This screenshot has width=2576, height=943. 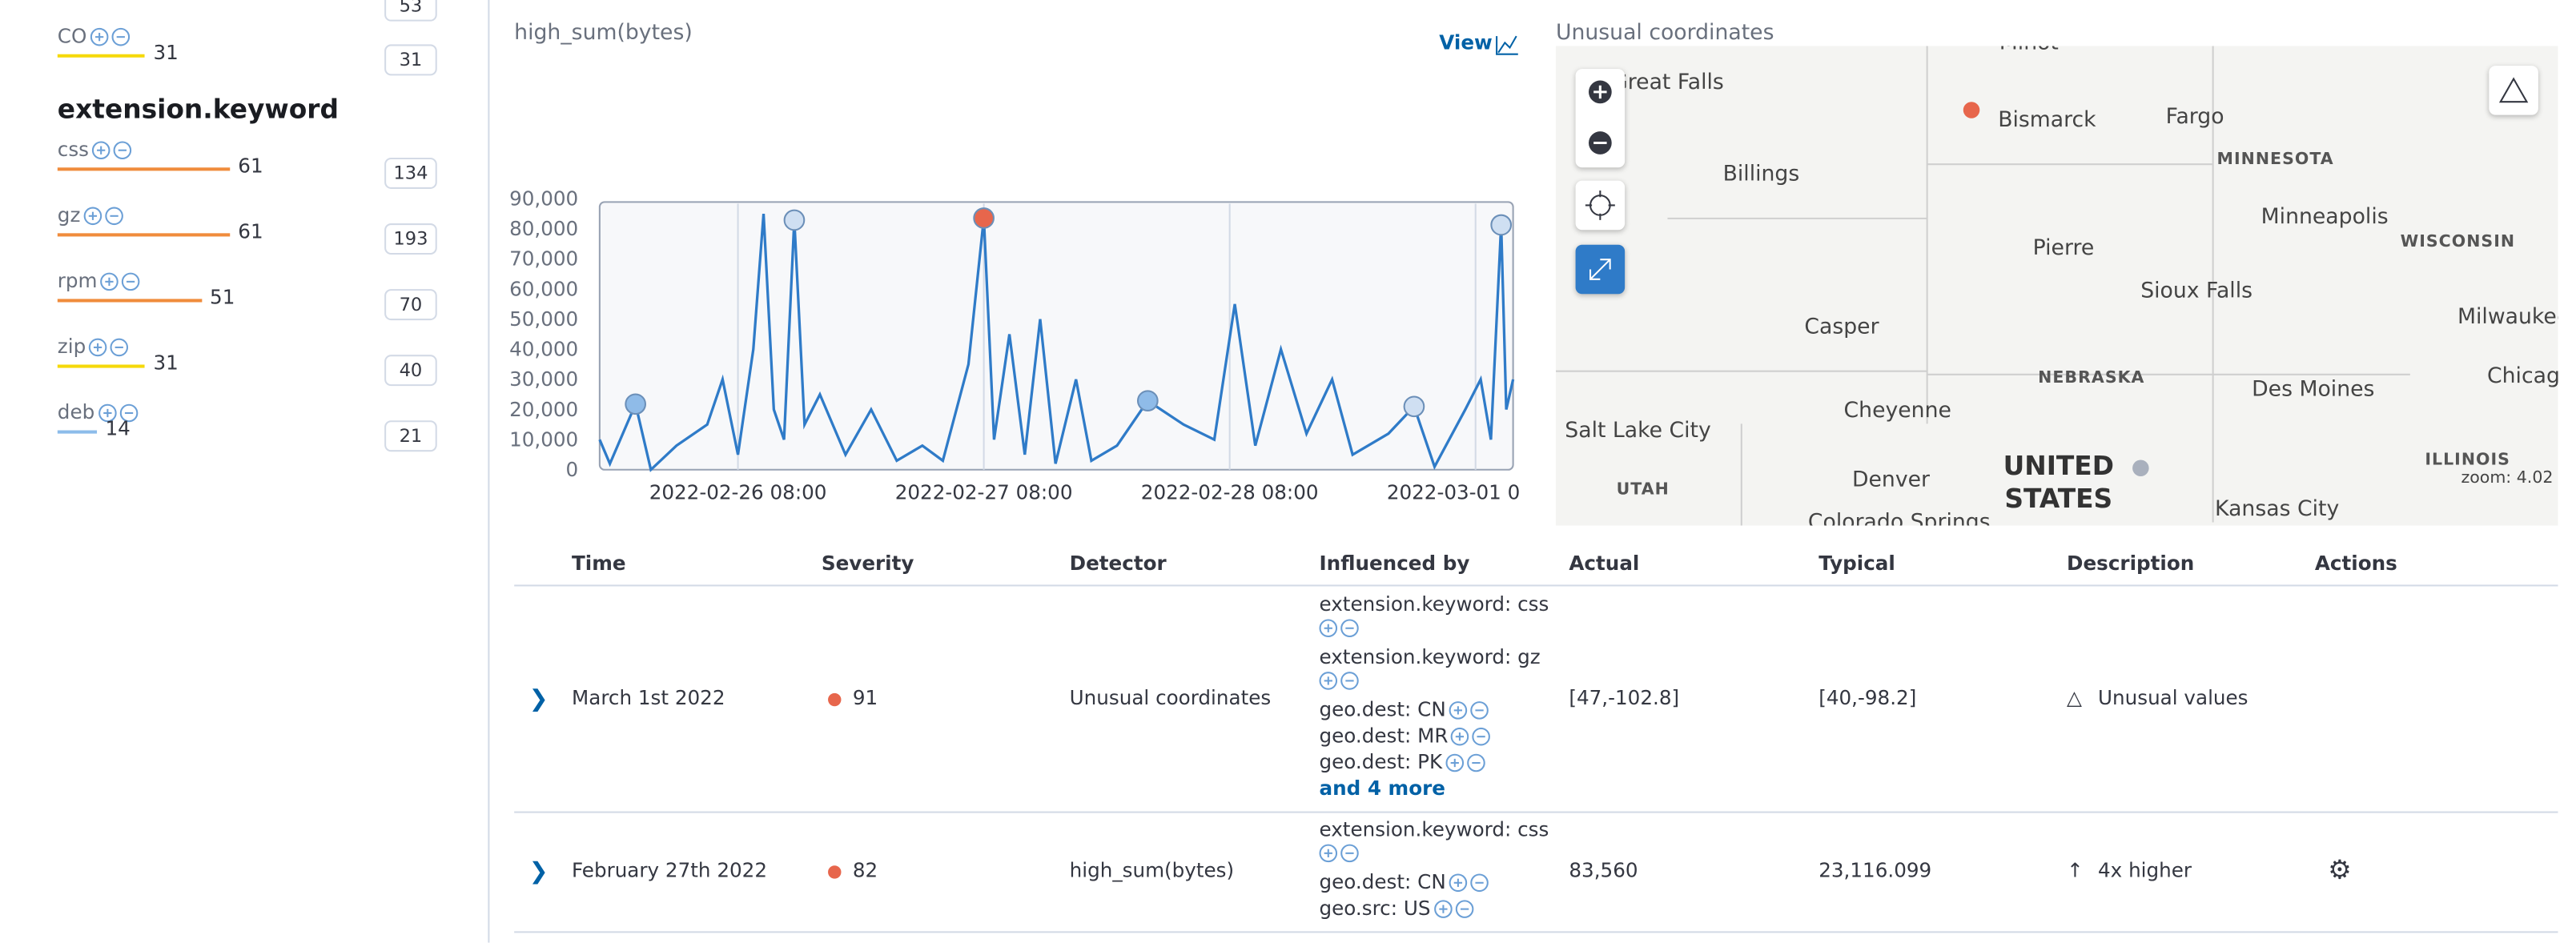 I want to click on y-tick-label: 60,000, so click(x=543, y=288).